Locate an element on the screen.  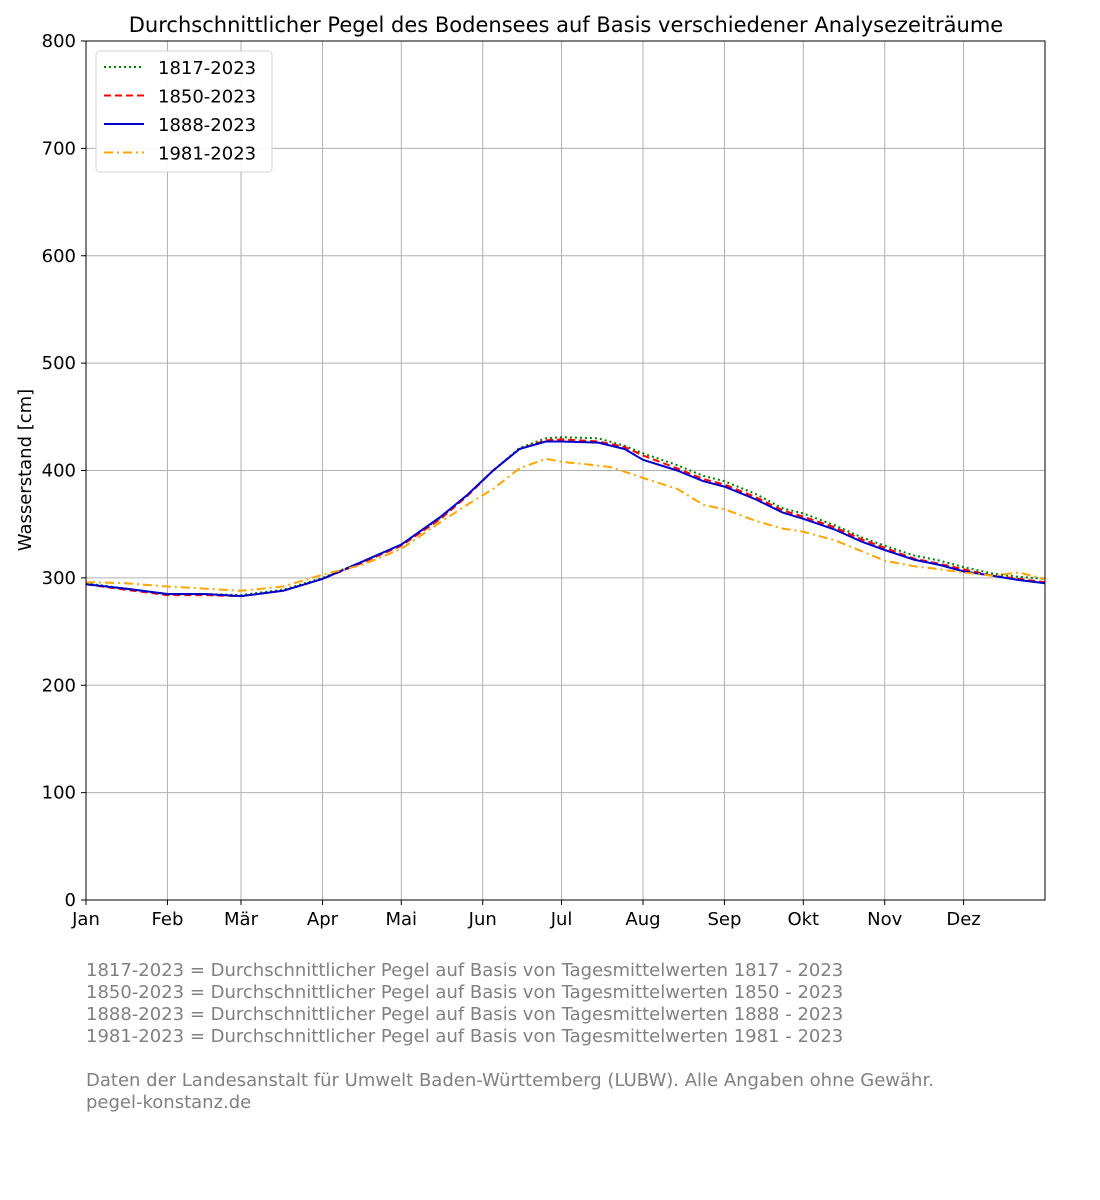
y-tick-label: 500 is located at coordinates (59, 363).